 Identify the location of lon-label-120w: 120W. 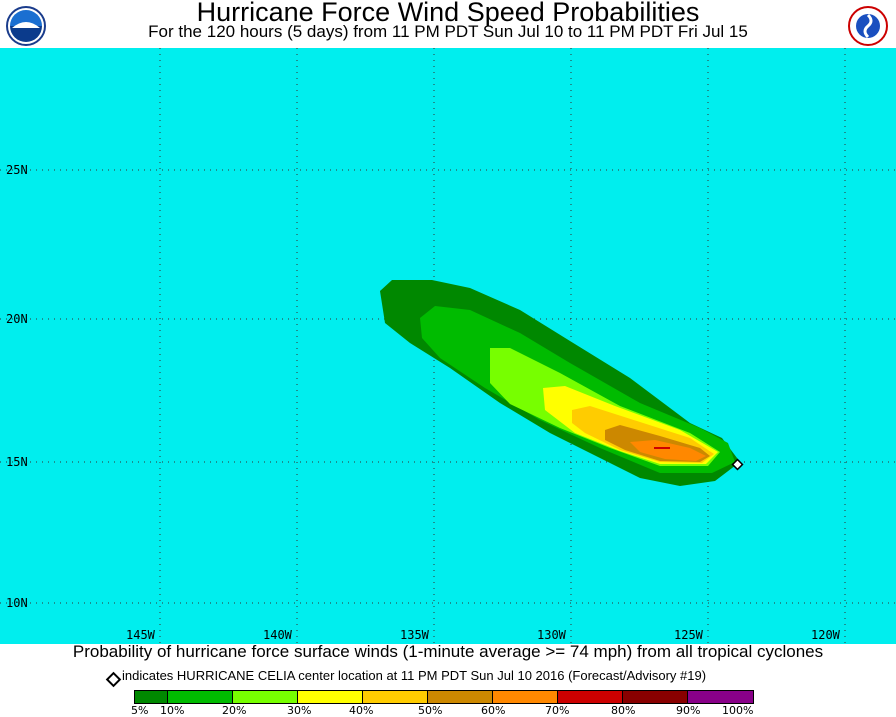
(825, 635).